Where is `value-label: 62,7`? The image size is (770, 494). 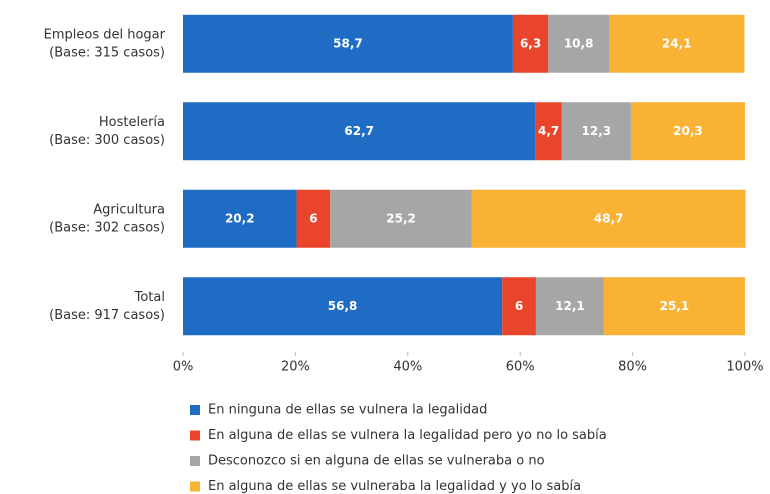
value-label: 62,7 is located at coordinates (359, 131).